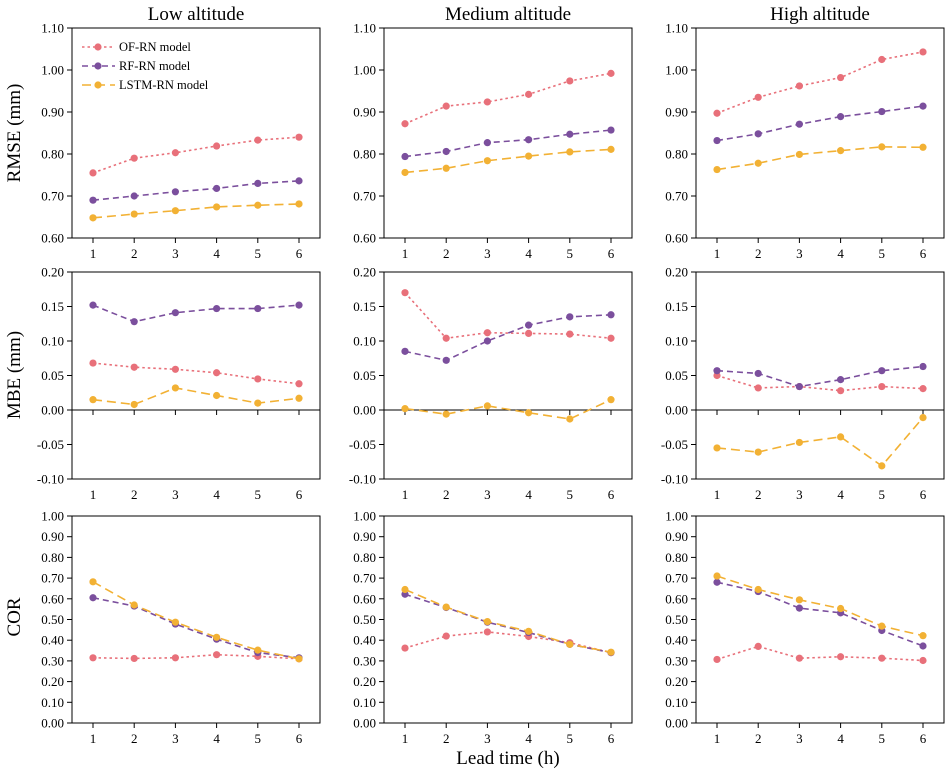  What do you see at coordinates (364, 154) in the screenshot?
I see `y-tick-label: 0.80` at bounding box center [364, 154].